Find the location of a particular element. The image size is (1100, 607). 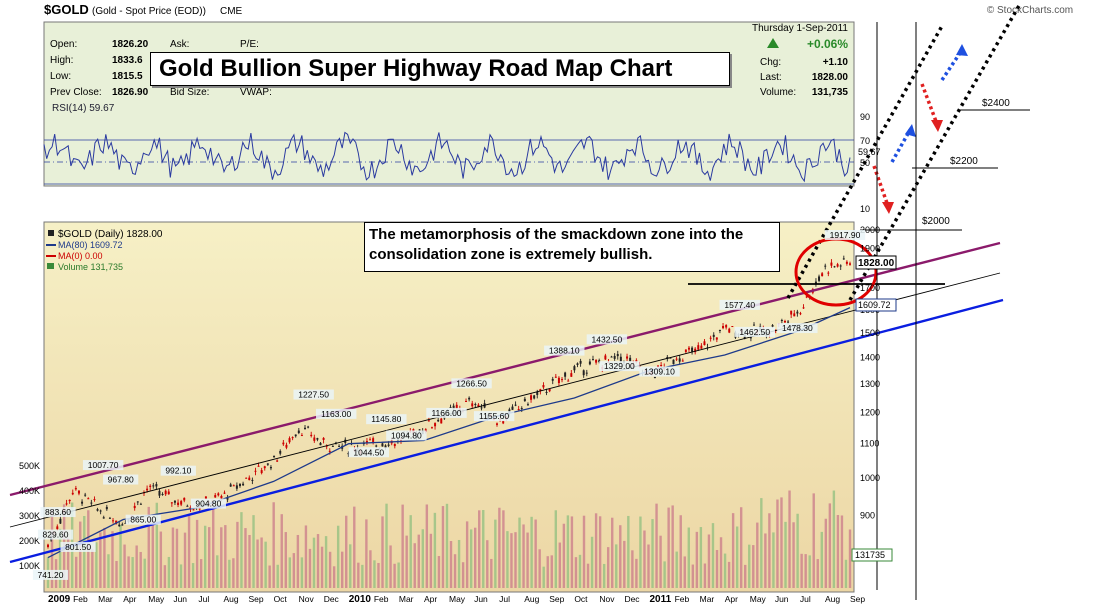

y-tick-label: 1700 is located at coordinates (870, 288).